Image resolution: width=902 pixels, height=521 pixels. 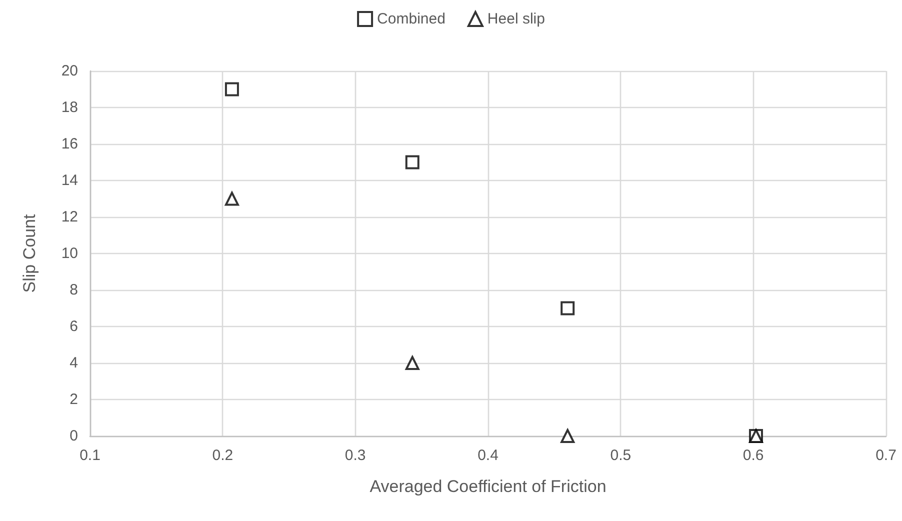 What do you see at coordinates (516, 19) in the screenshot?
I see `legend-label: Heel slip` at bounding box center [516, 19].